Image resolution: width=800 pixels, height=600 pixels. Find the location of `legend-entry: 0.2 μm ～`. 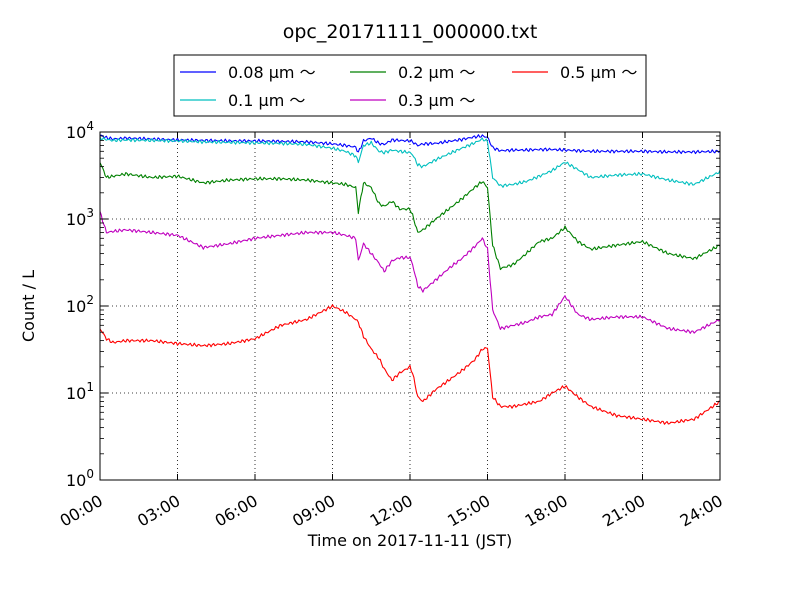

legend-entry: 0.2 μm ～ is located at coordinates (436, 72).